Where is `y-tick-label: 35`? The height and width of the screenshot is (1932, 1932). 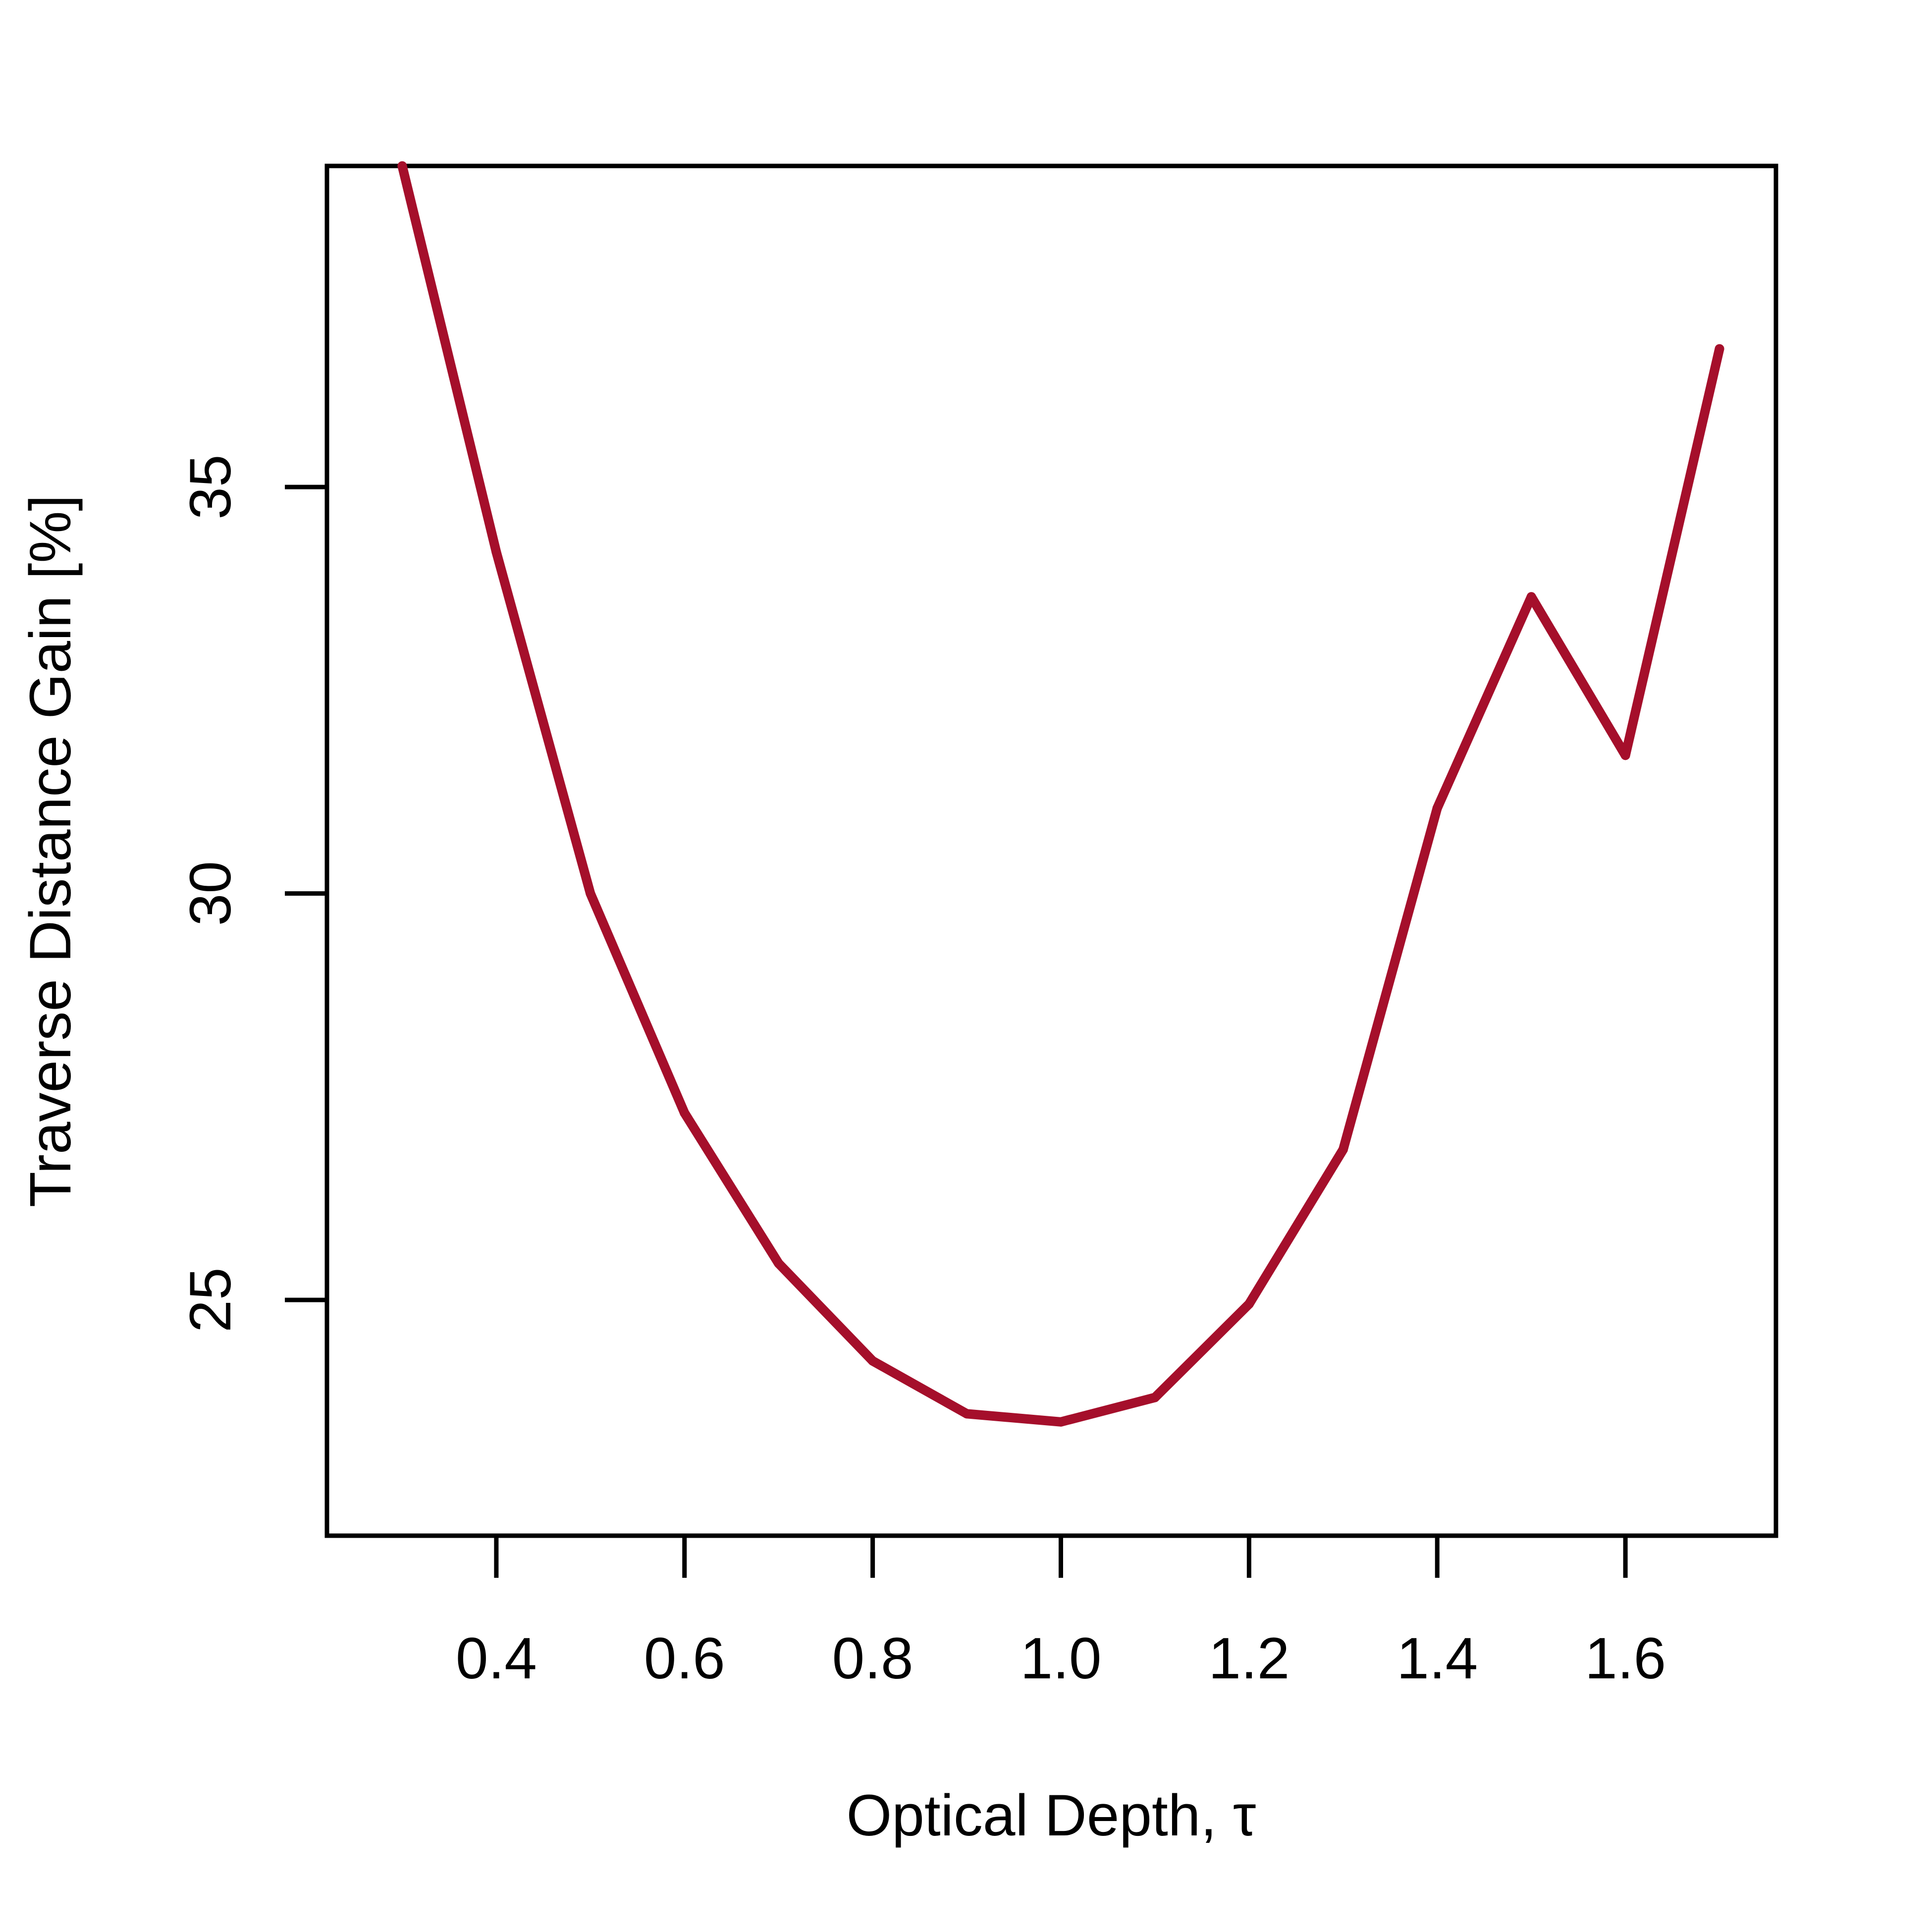
y-tick-label: 35 is located at coordinates (211, 487).